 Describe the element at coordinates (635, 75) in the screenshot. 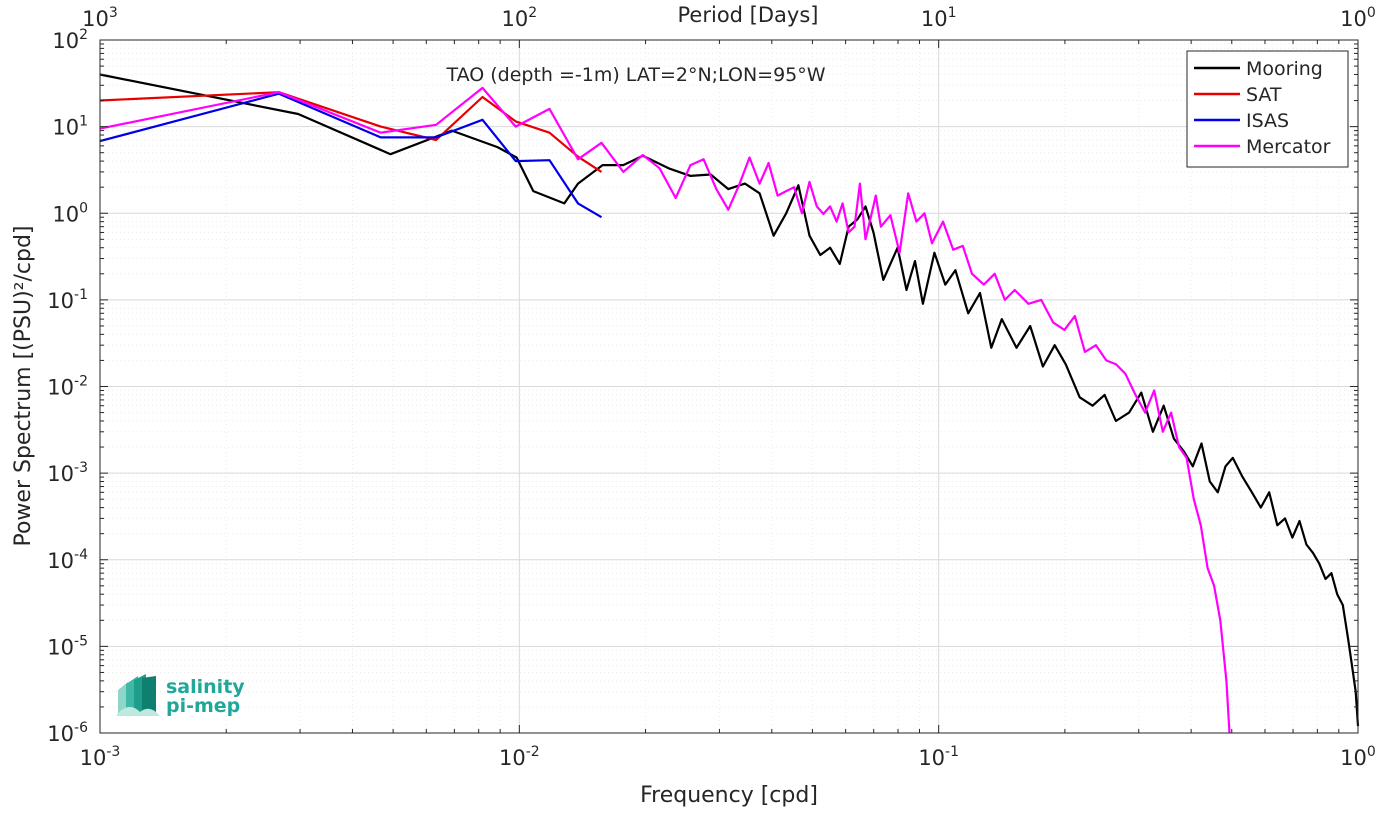

I see `chart-title: TAO (depth =-1m) LAT=2°N;LON=95°W` at that location.